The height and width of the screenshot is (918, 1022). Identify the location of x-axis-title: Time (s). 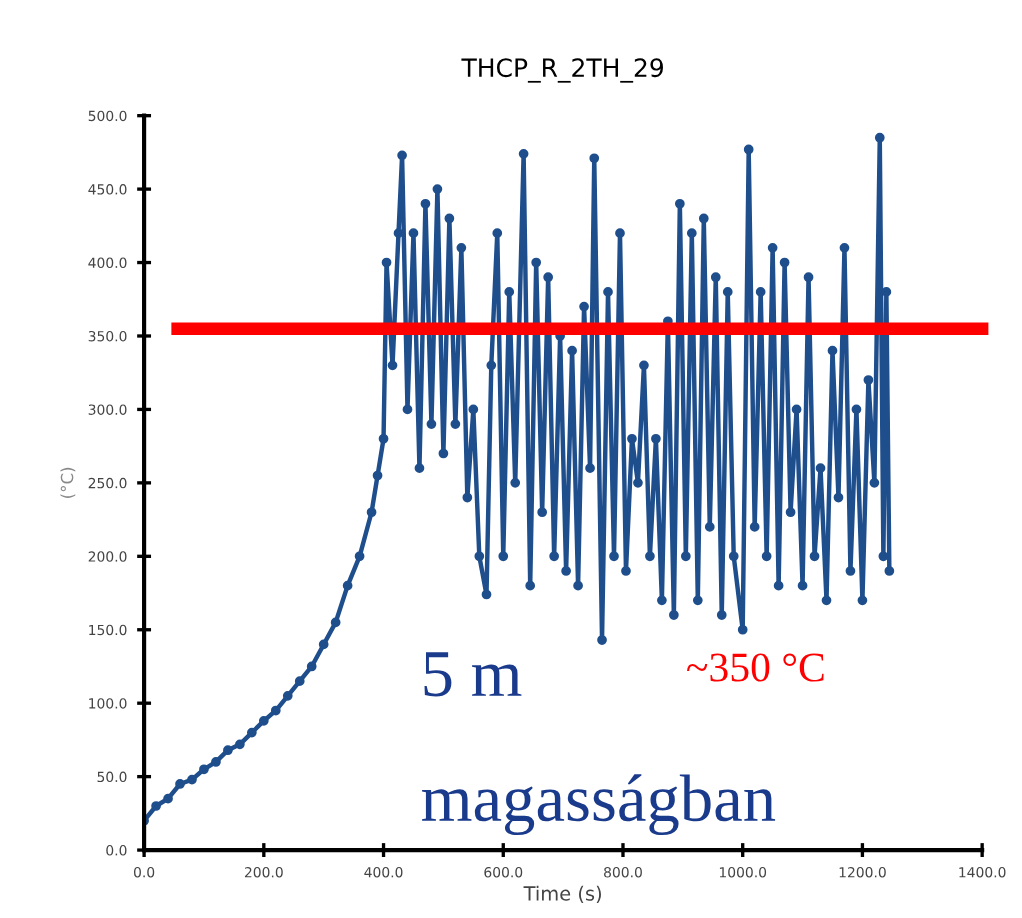
(562, 894).